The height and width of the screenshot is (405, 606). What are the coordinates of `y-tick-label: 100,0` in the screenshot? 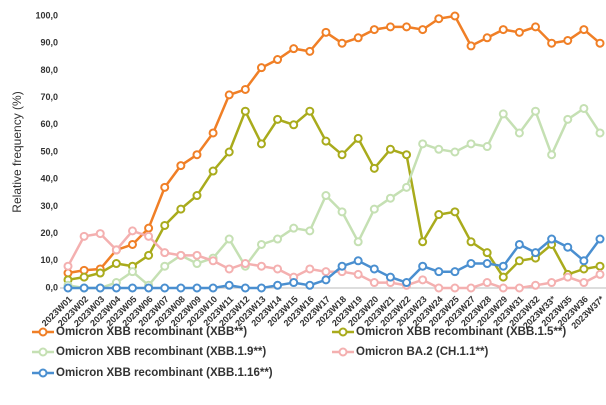 It's located at (46, 15).